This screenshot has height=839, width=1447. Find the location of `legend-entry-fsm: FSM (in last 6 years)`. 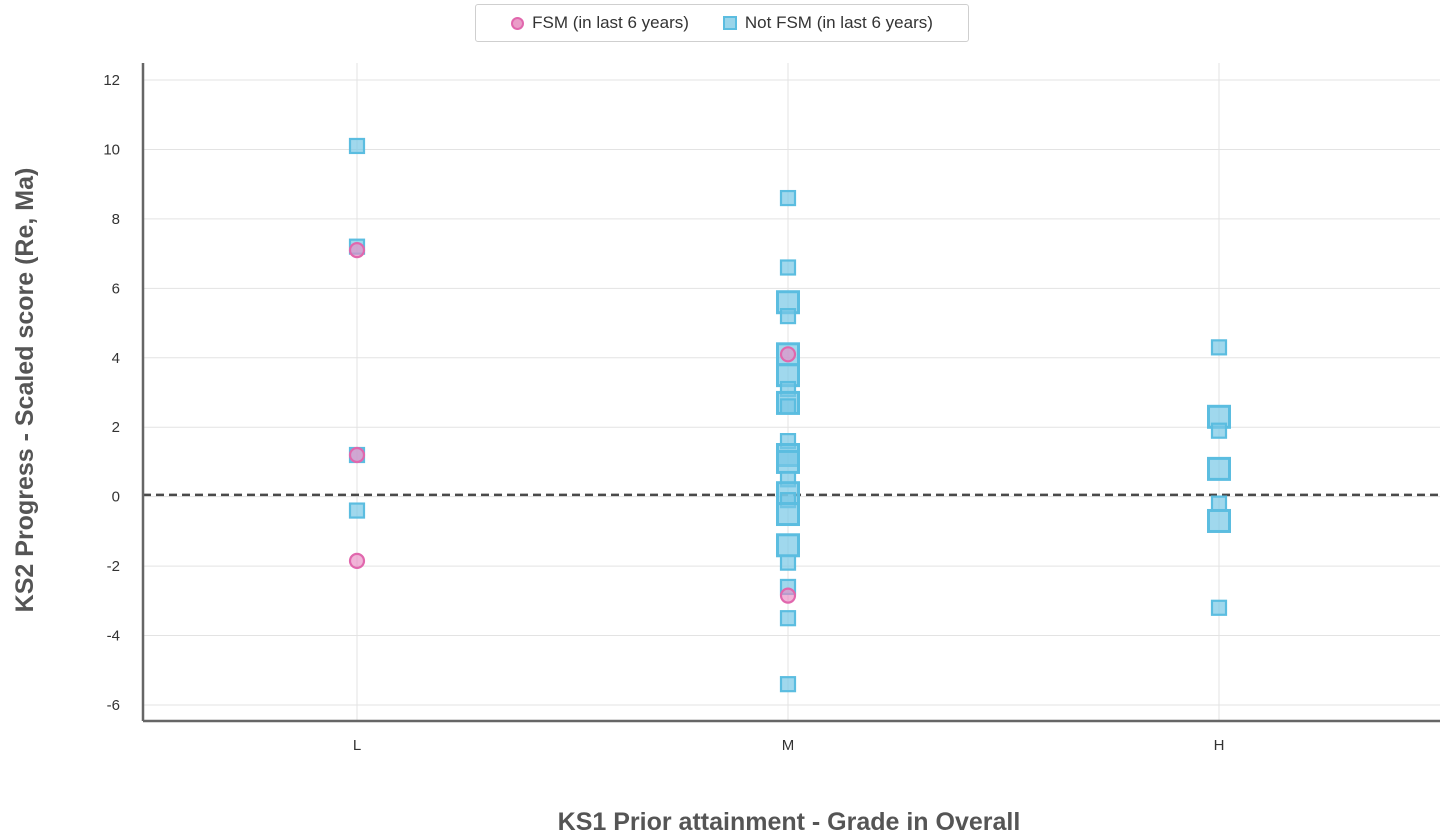

legend-entry-fsm: FSM (in last 6 years) is located at coordinates (600, 23).